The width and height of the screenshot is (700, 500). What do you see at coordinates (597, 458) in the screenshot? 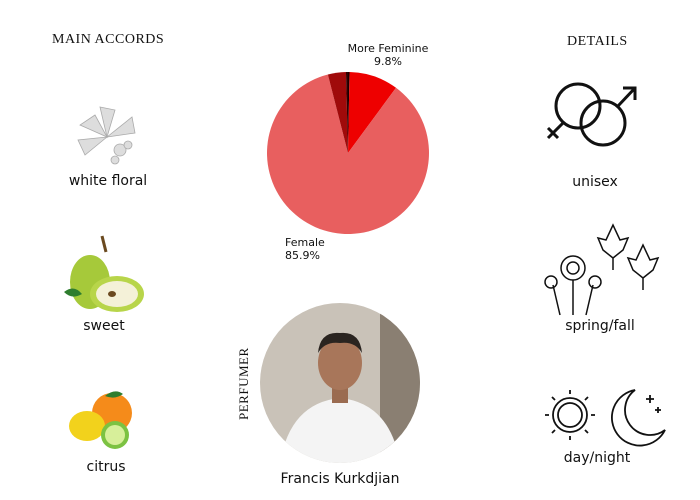
I see `detail-label: day/night` at bounding box center [597, 458].